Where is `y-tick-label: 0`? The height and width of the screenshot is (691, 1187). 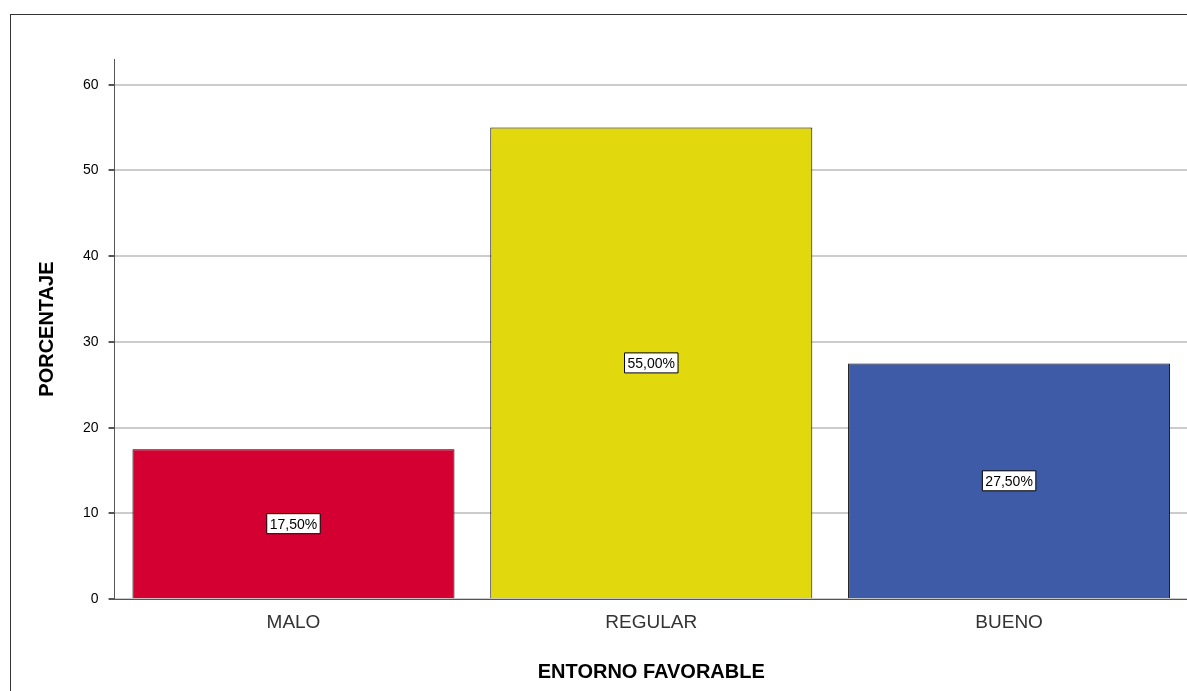 y-tick-label: 0 is located at coordinates (94, 598).